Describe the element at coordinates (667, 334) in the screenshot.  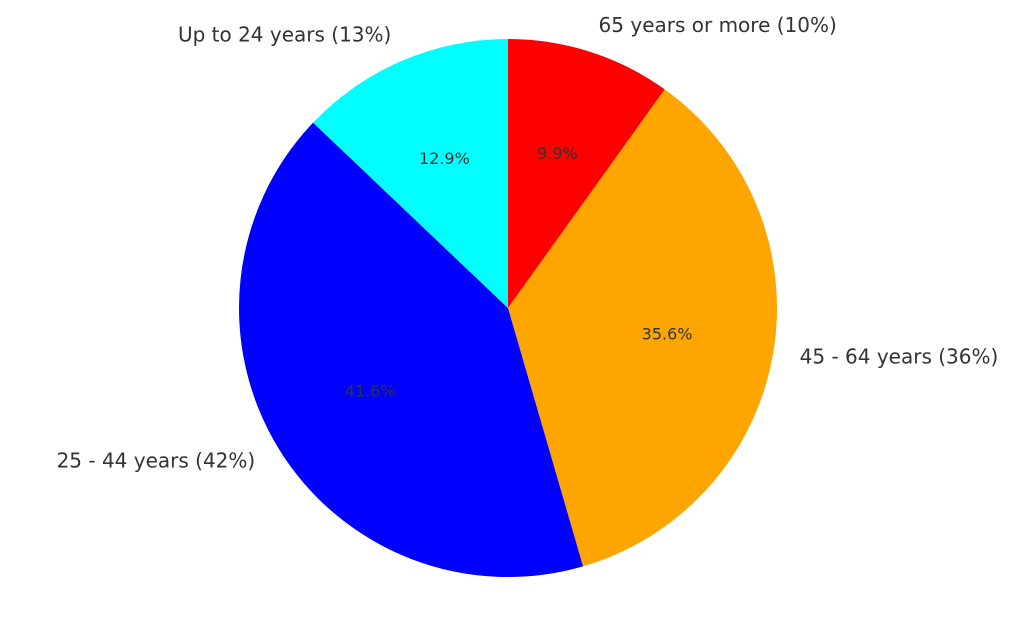
I see `value-label: 35.6%` at that location.